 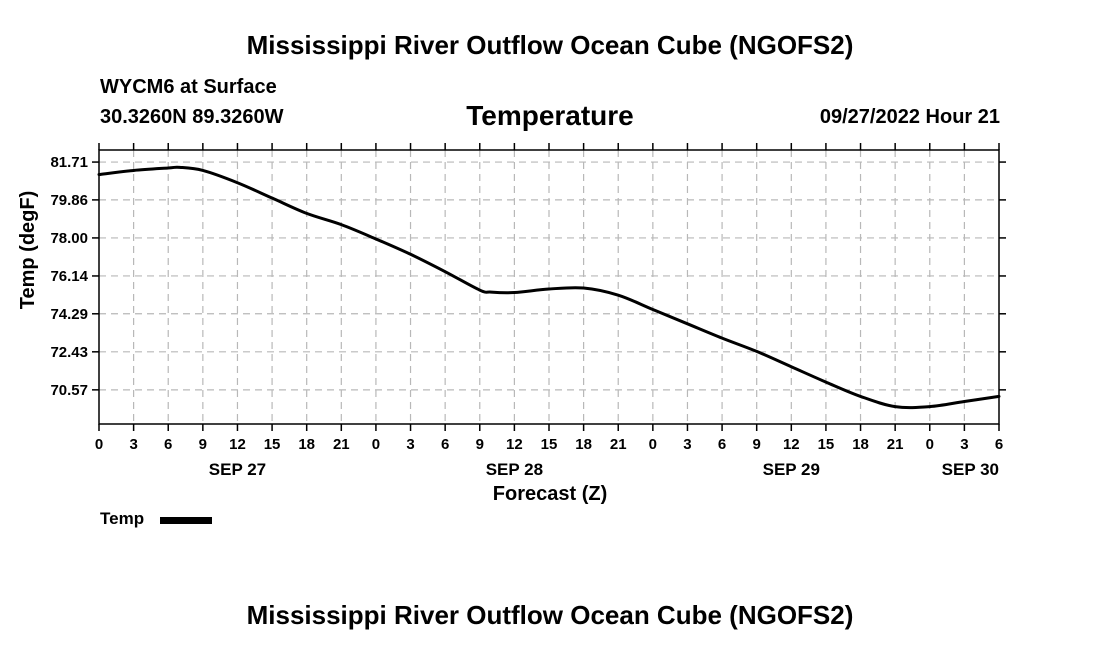 What do you see at coordinates (192, 117) in the screenshot?
I see `station-coordinates: 30.3260N 89.3260W` at bounding box center [192, 117].